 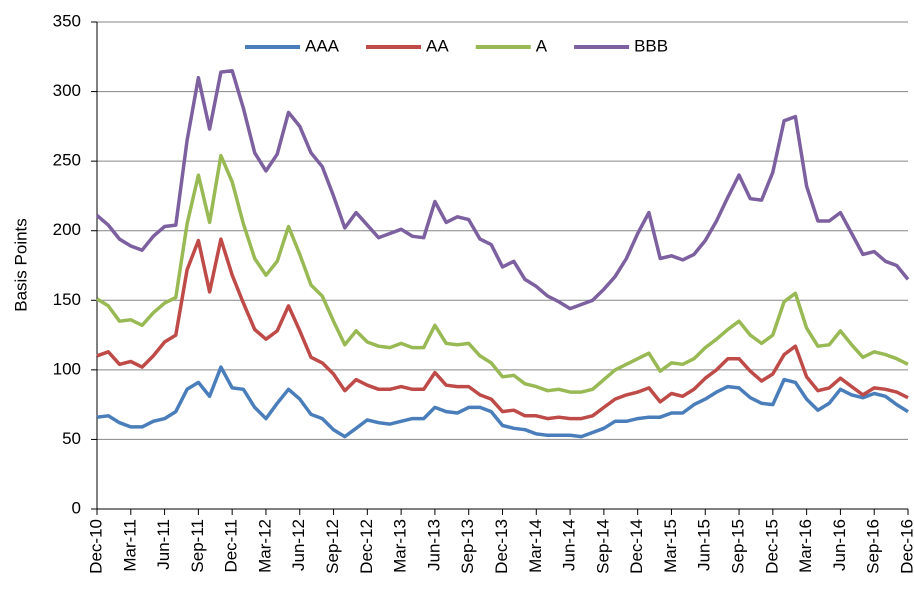 What do you see at coordinates (76, 507) in the screenshot?
I see `y-tick-label: 0` at bounding box center [76, 507].